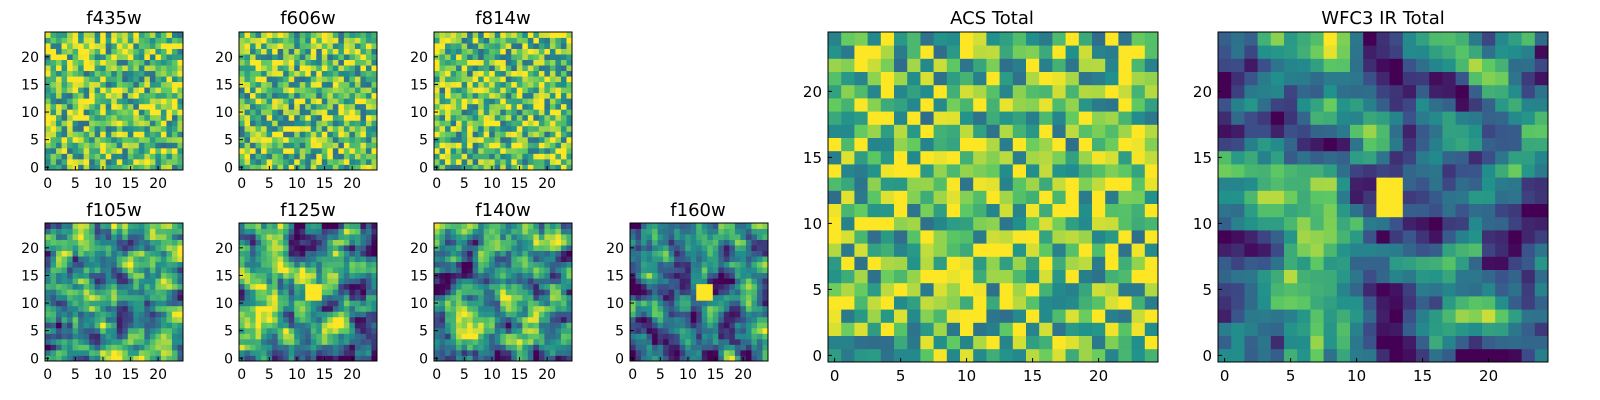 The height and width of the screenshot is (400, 1600). I want to click on y-tick-label: 15, so click(419, 276).